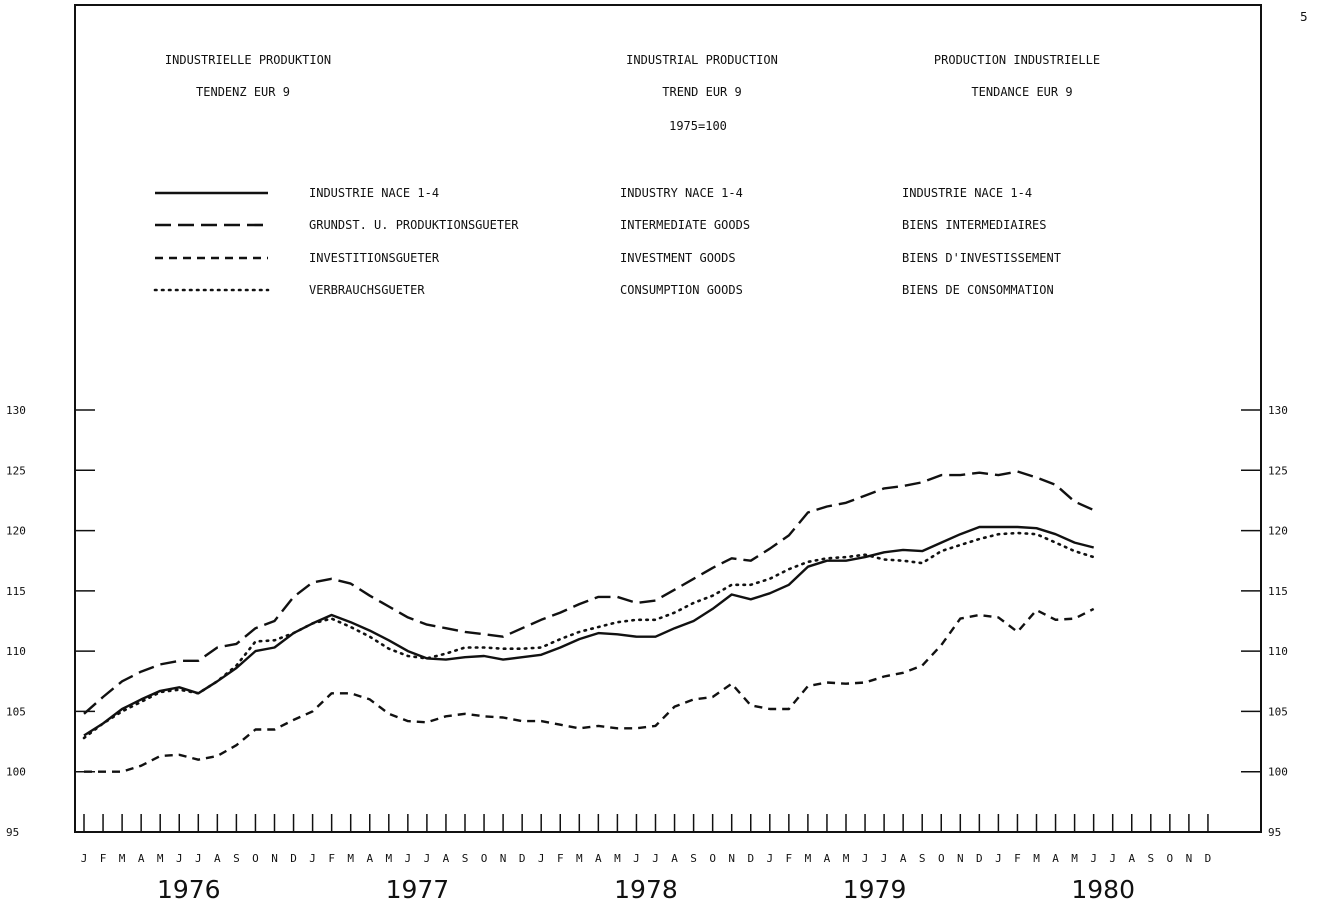 This screenshot has width=1328, height=908. Describe the element at coordinates (50, 621) in the screenshot. I see `y-axis-left: 95 100 105 110 115 120 125 130` at that location.